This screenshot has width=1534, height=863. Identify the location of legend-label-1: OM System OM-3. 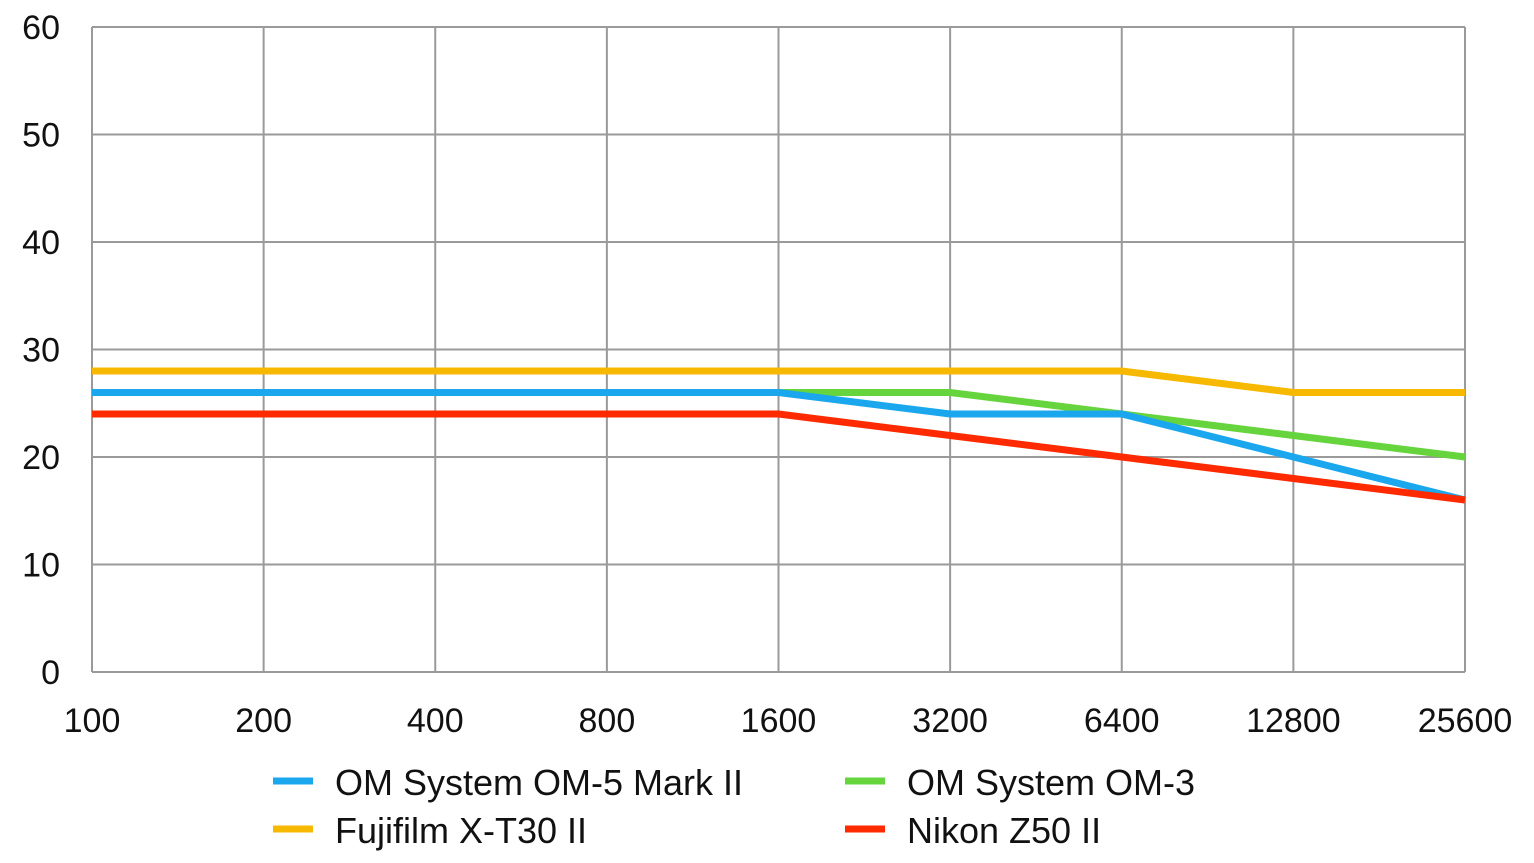
(1051, 782).